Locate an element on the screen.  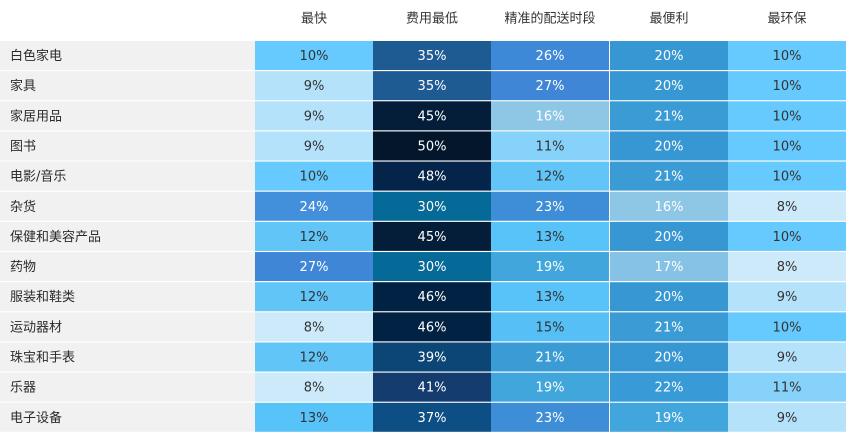
cell-value-label: 17% is located at coordinates (669, 267).